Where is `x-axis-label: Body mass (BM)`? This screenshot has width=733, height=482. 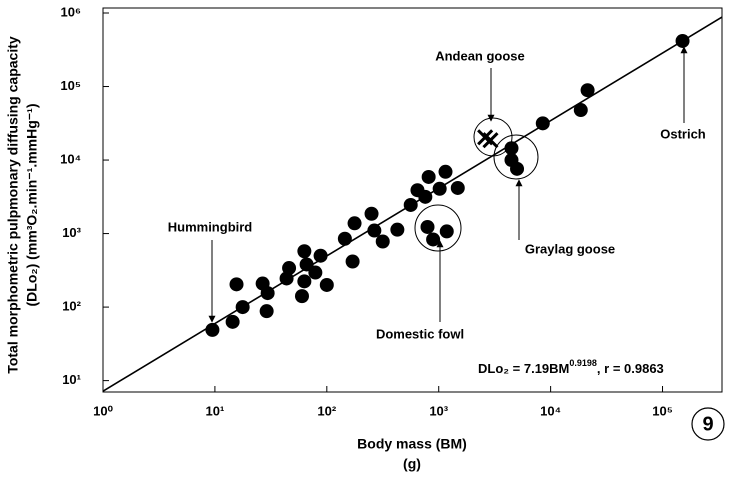 x-axis-label: Body mass (BM) is located at coordinates (412, 444).